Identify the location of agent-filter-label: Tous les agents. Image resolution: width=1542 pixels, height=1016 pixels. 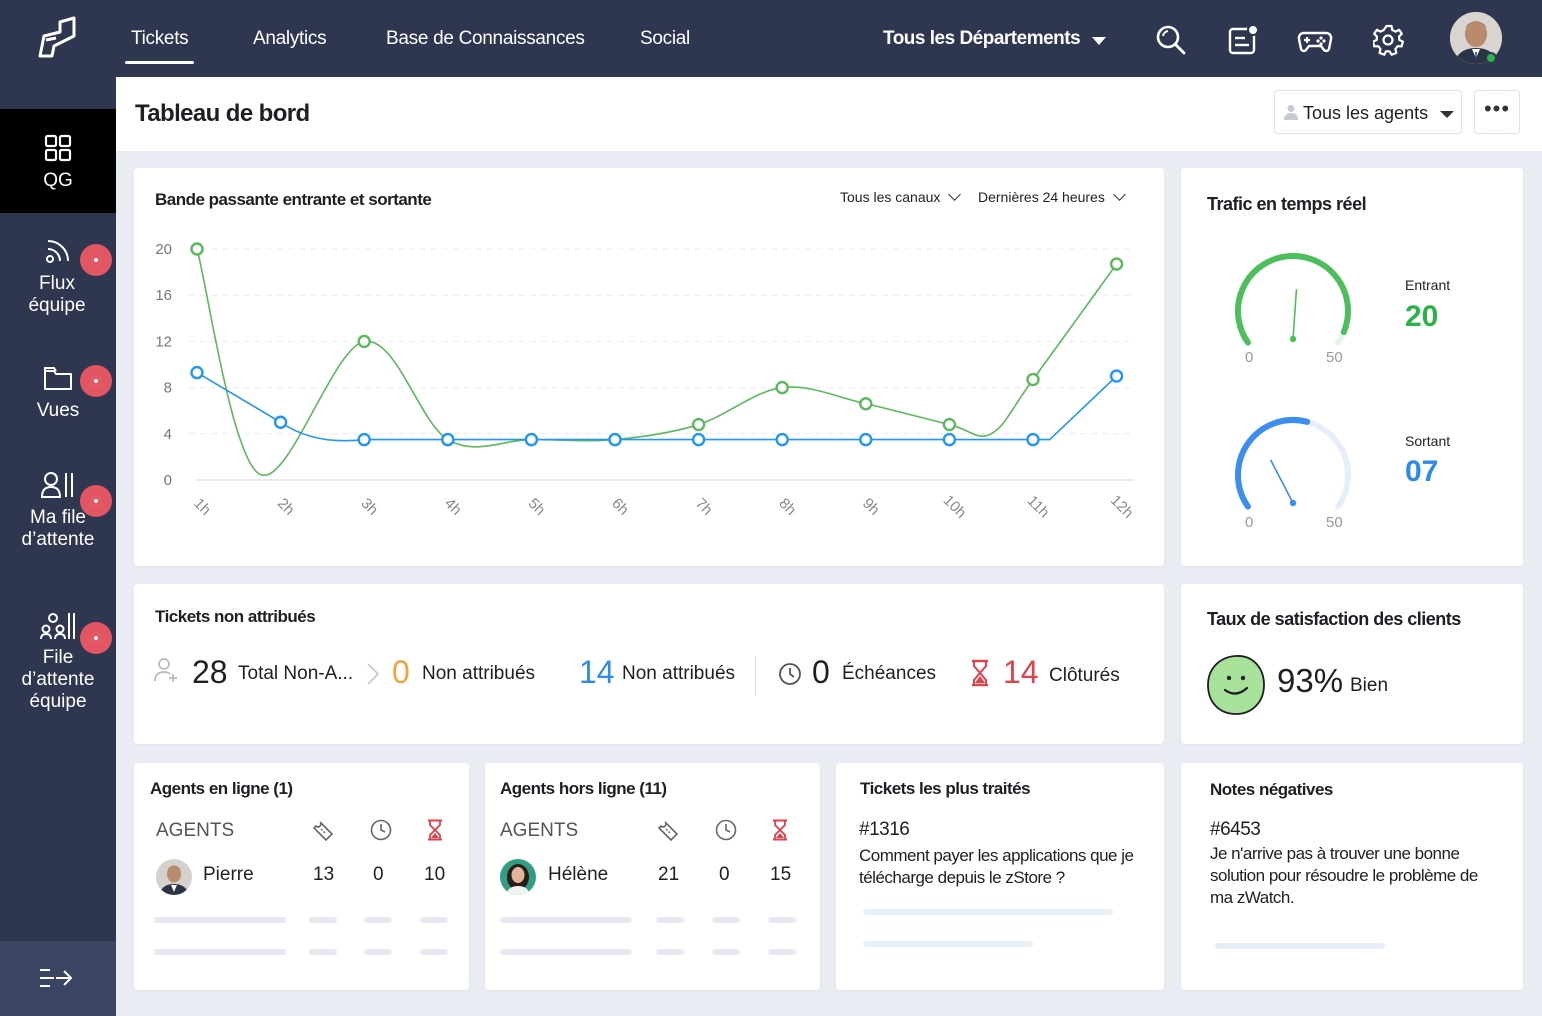
(1366, 113).